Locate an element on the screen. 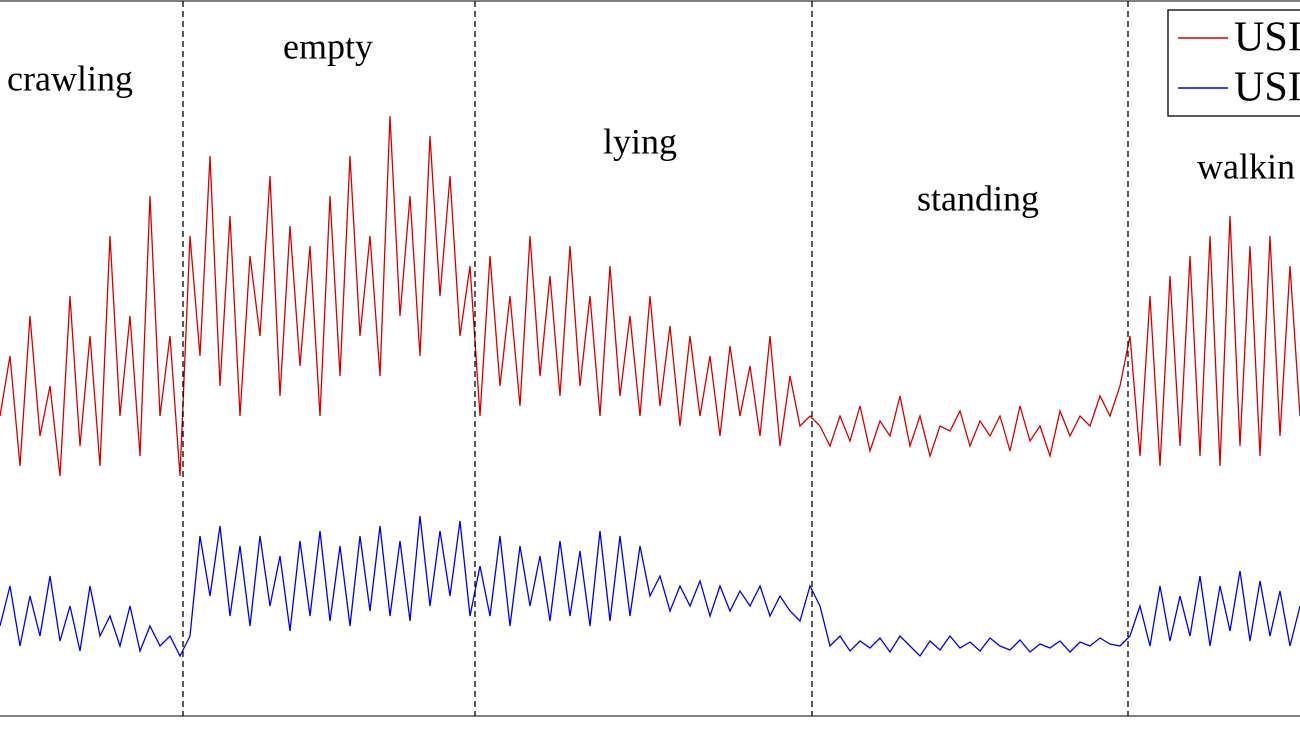  segment-label: crawling is located at coordinates (70, 78).